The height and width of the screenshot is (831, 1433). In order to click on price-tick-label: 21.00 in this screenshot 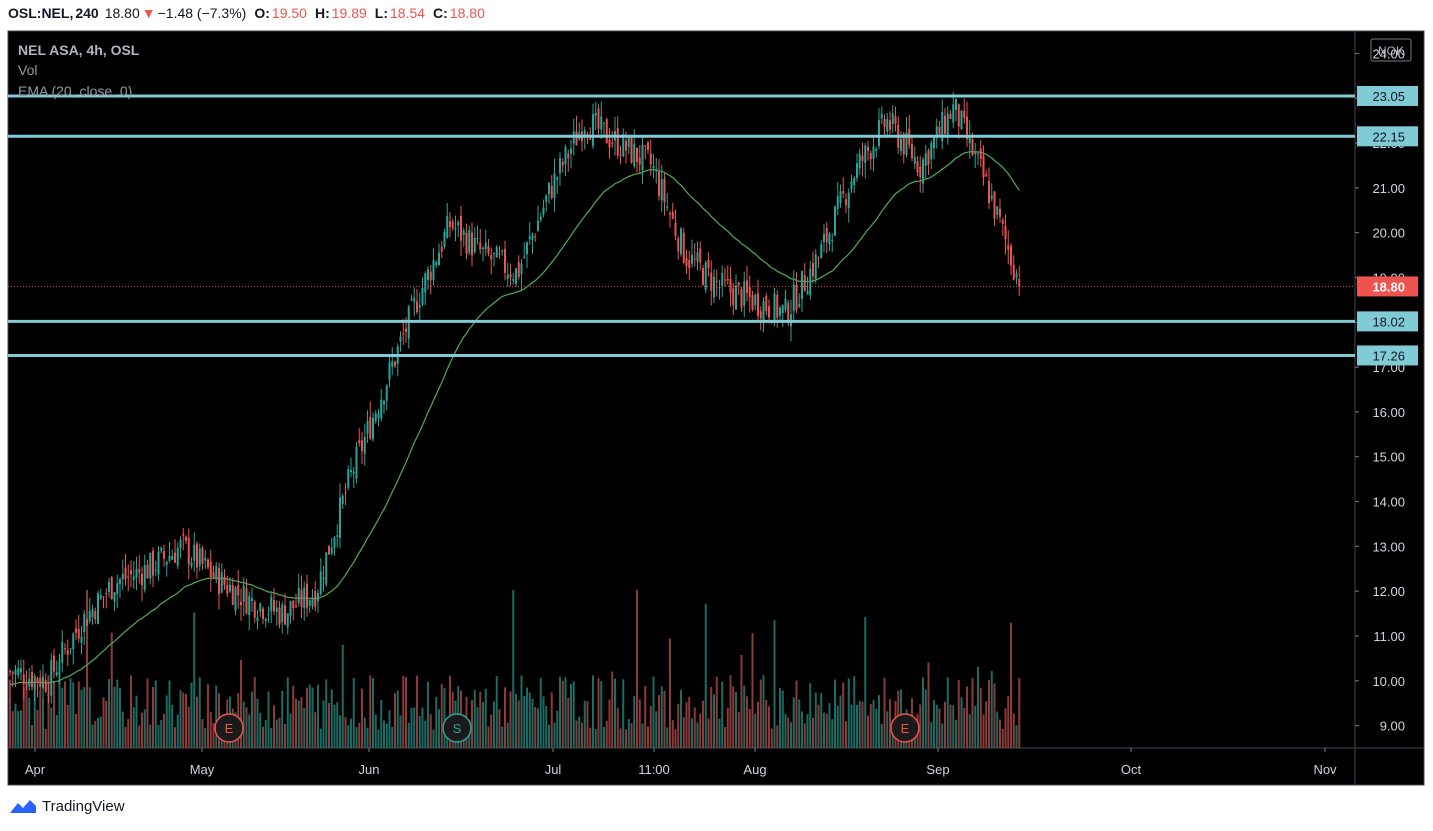, I will do `click(1388, 188)`.